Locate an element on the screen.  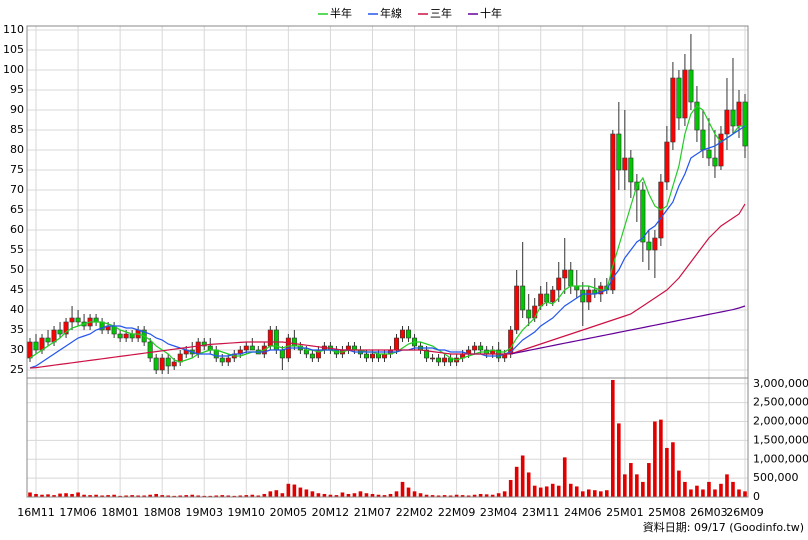
footer: 資料日期: 09/17 (Goodinfo.tw) is located at coordinates (723, 527).